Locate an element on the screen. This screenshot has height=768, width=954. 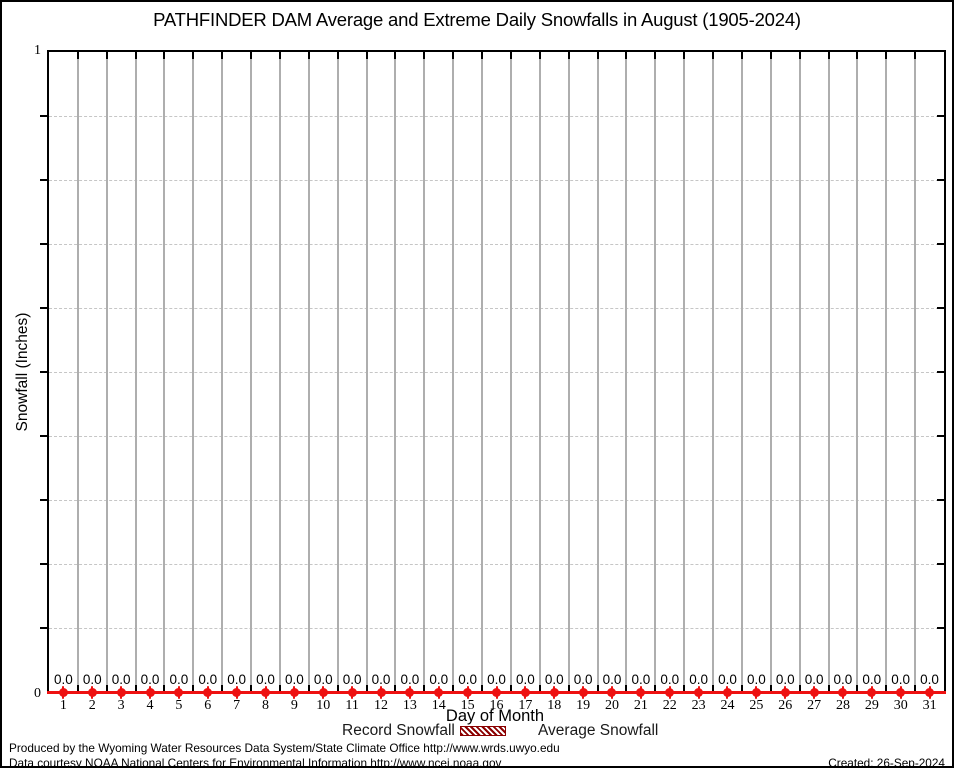
x-tick-label: 24 is located at coordinates (727, 705).